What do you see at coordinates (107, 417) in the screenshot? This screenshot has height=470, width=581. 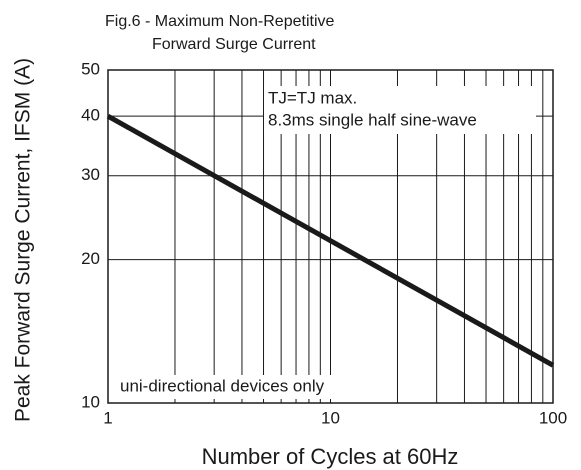 I see `x-tick-label: 1` at bounding box center [107, 417].